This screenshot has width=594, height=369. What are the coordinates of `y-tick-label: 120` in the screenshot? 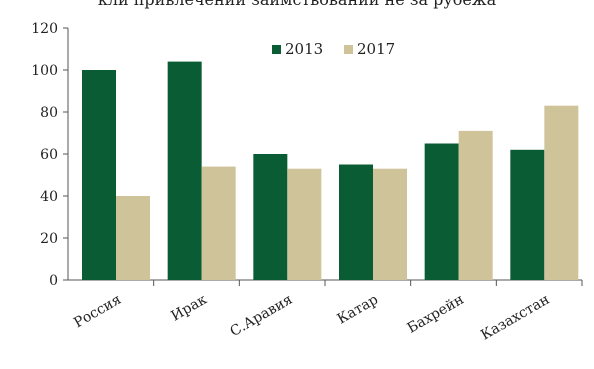 It's located at (44, 29).